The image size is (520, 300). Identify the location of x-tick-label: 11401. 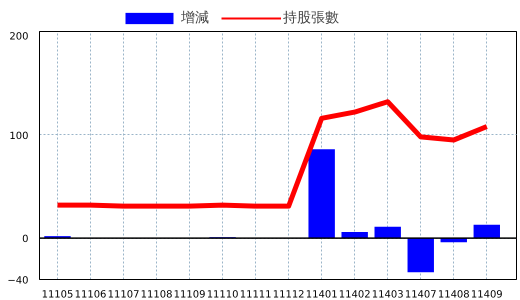
(322, 295).